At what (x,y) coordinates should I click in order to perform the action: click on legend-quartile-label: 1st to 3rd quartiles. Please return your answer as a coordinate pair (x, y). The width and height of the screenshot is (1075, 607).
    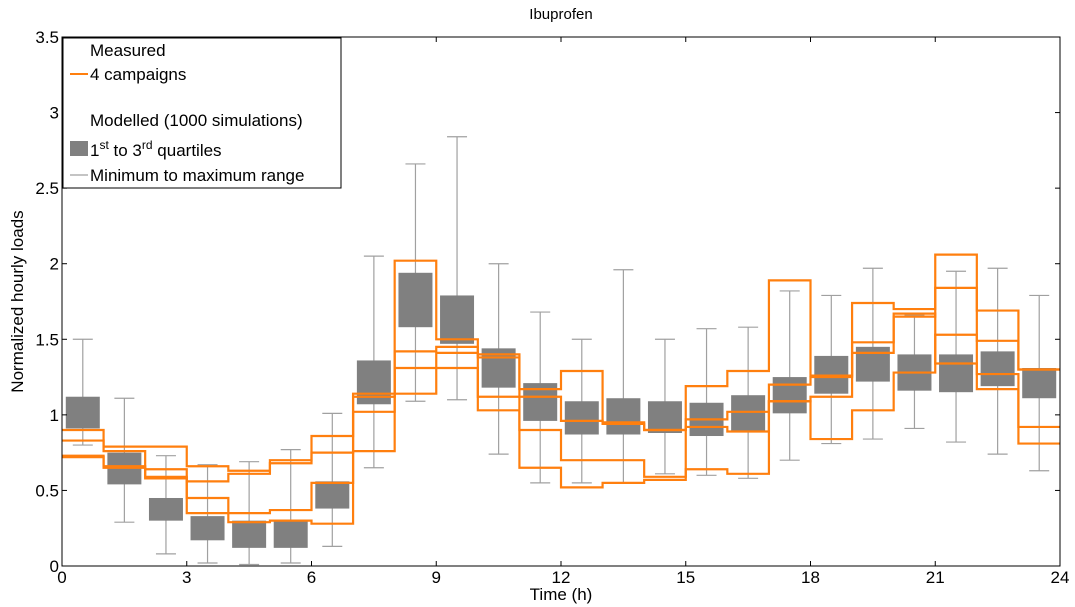
    Looking at the image, I should click on (156, 149).